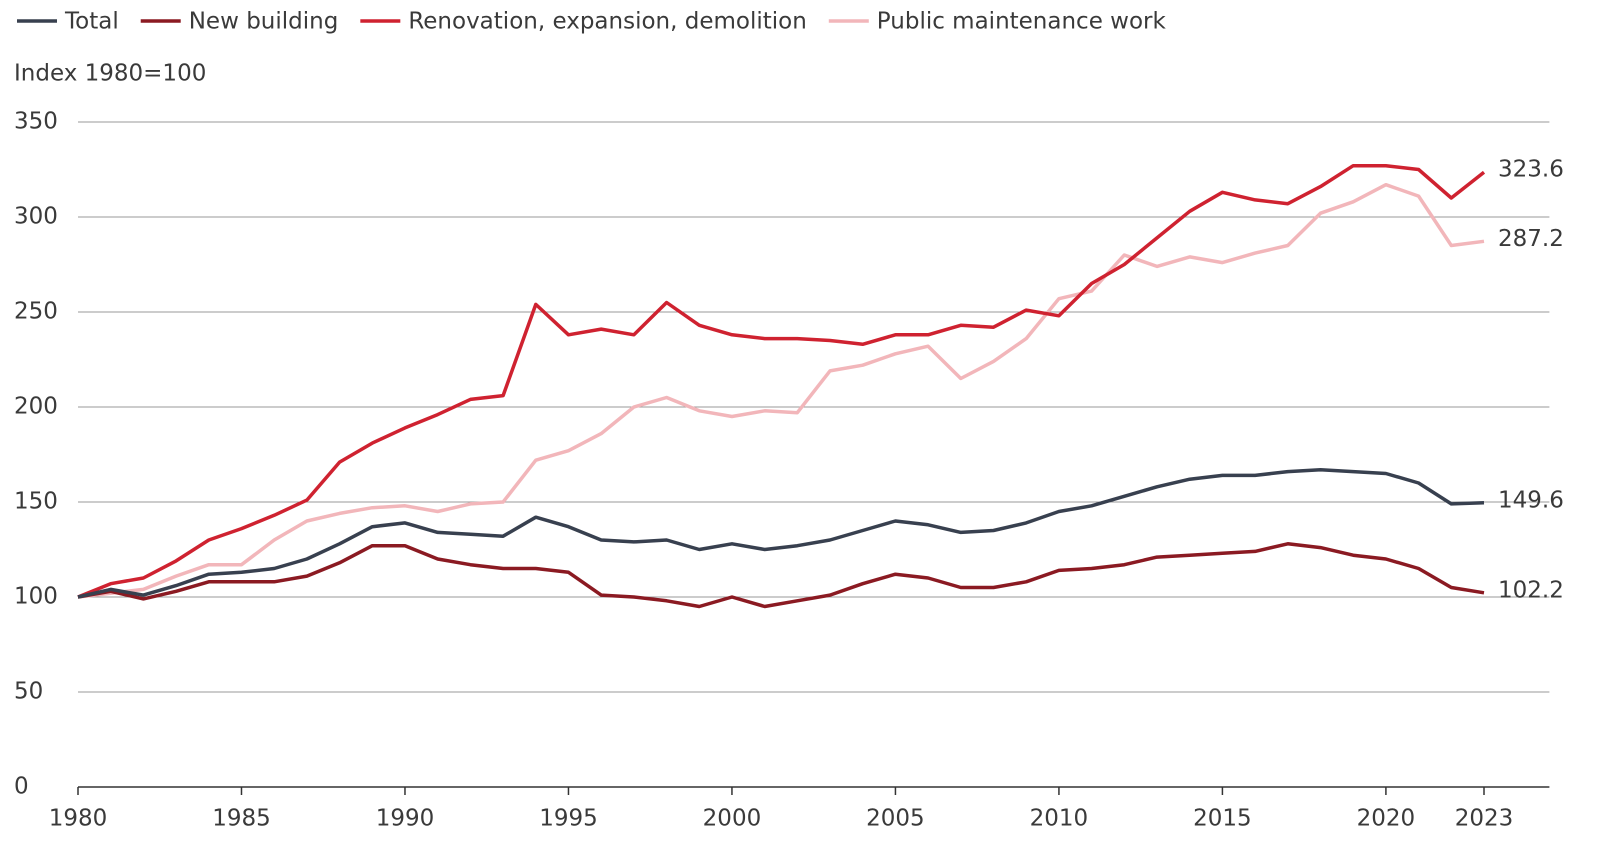 The width and height of the screenshot is (1609, 853). I want to click on x-tick-label: 2010, so click(1059, 819).